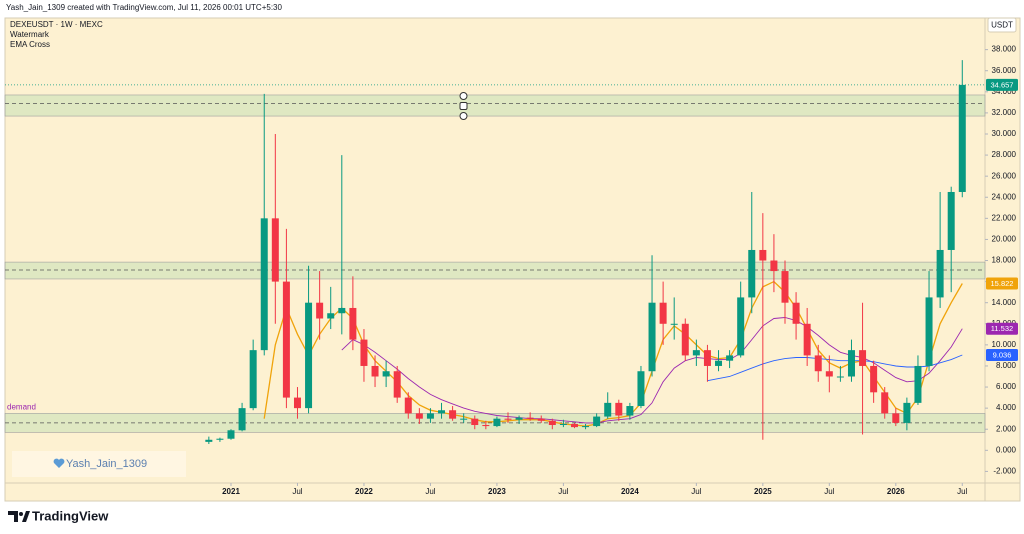  I want to click on y-tick-label: -2.000, so click(1004, 471).